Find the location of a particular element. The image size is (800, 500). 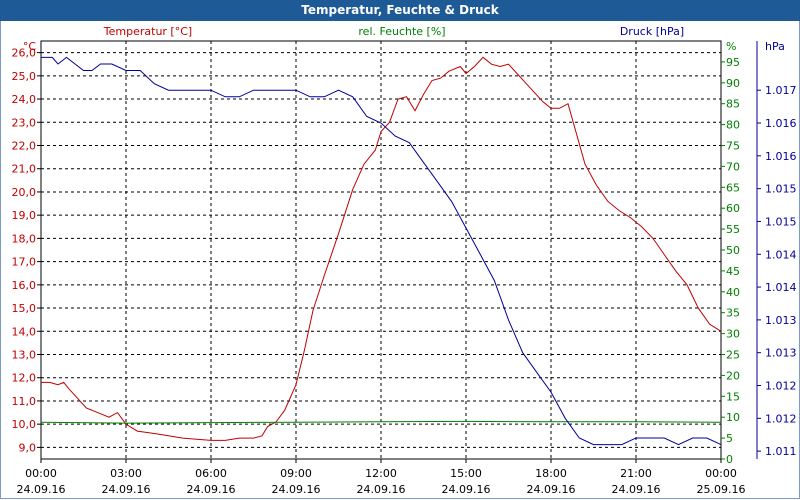

left-tick-label: 16,0 is located at coordinates (24, 285).